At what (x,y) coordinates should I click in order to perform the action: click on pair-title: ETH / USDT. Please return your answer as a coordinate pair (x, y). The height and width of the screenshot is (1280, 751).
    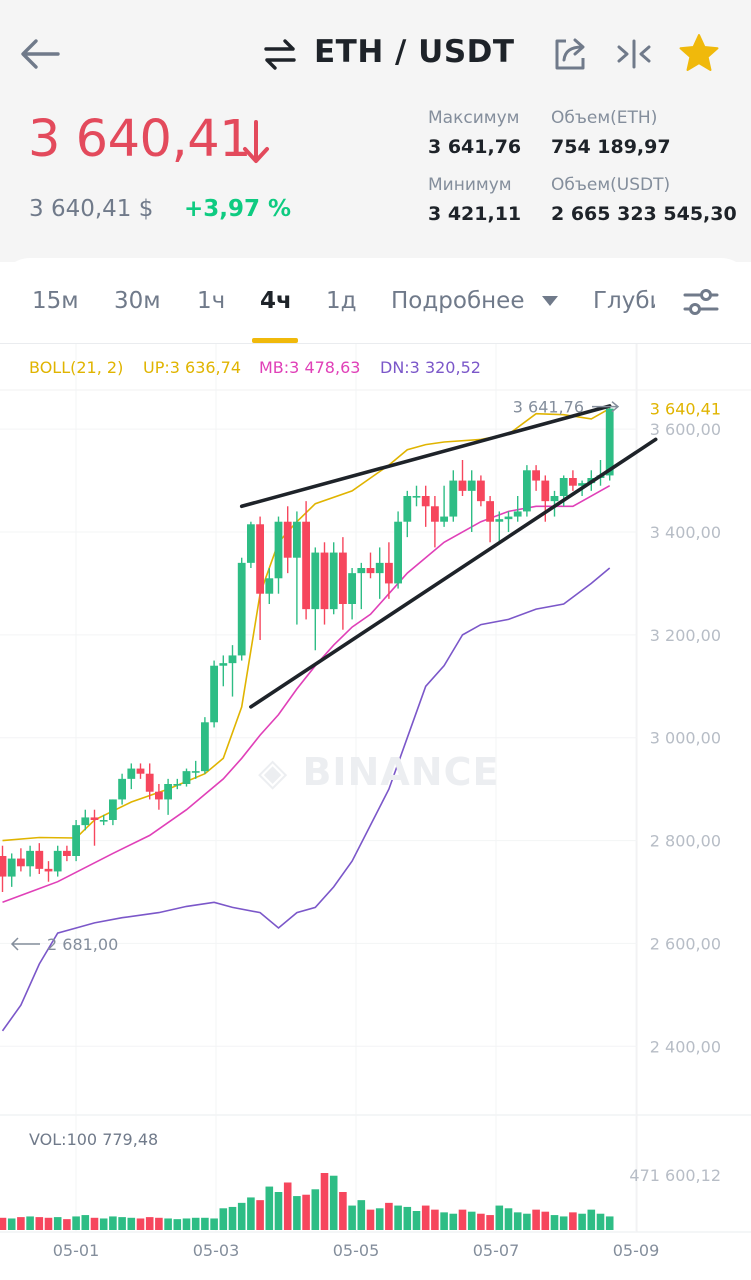
    Looking at the image, I should click on (414, 52).